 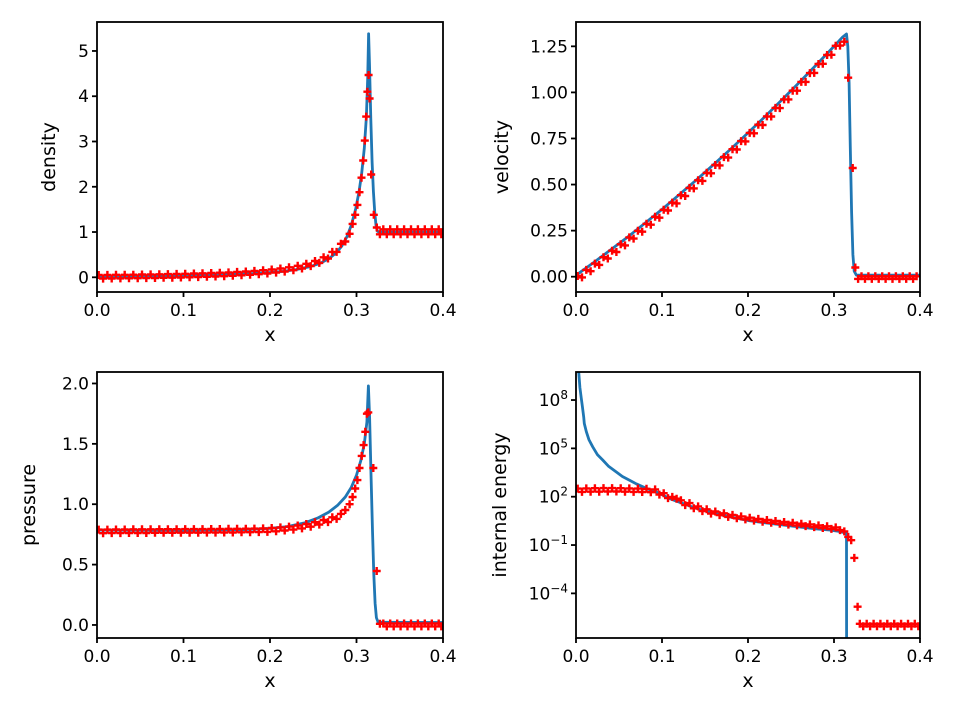 What do you see at coordinates (549, 232) in the screenshot?
I see `y-tick-label: 0.25` at bounding box center [549, 232].